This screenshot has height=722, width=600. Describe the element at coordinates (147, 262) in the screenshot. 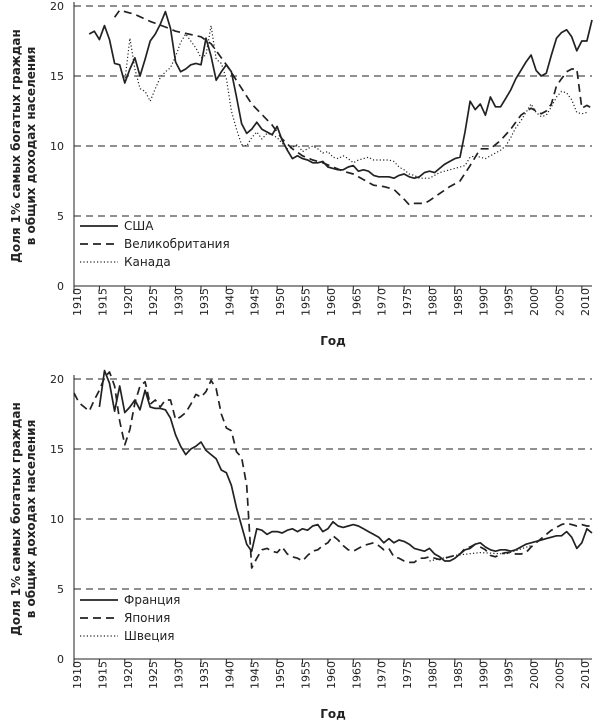

I see `legend-label: Канада` at that location.